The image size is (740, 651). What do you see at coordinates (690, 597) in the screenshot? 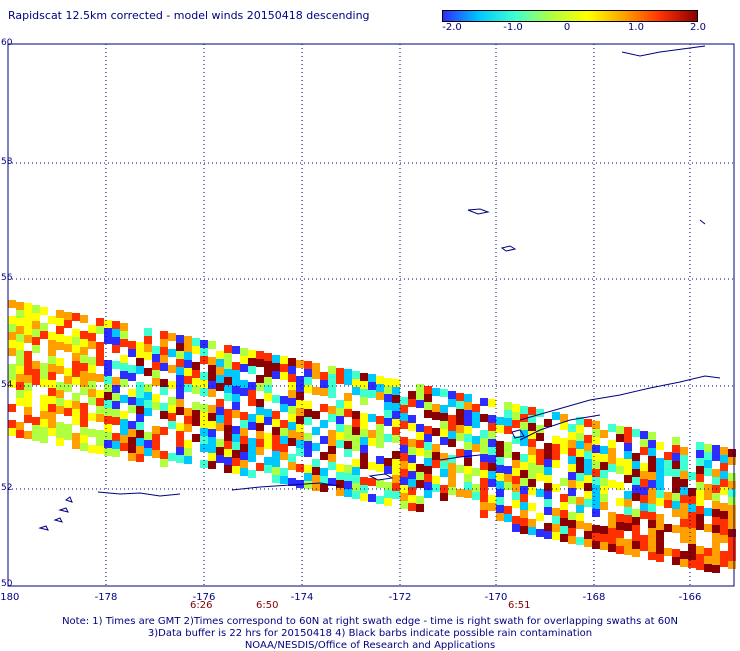
I see `x-tick-label: -166` at bounding box center [690, 597].